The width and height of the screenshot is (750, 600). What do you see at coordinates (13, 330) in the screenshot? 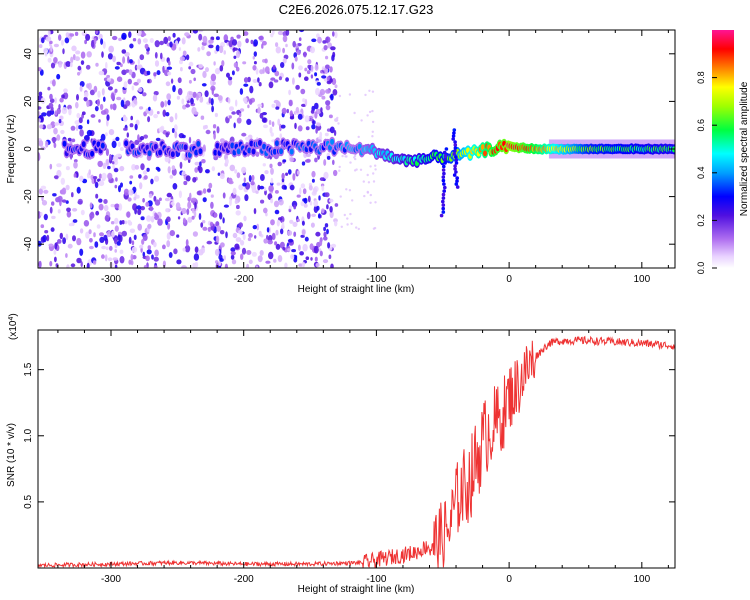
I see `snr-exponent-base: (x10` at bounding box center [13, 330].